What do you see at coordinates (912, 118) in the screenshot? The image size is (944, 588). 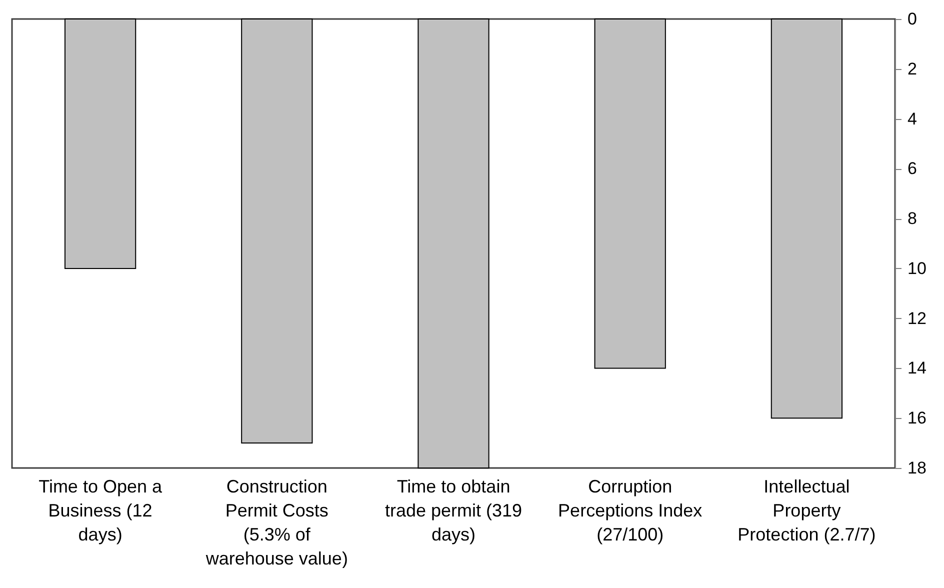 I see `y-tick-label: 4` at bounding box center [912, 118].